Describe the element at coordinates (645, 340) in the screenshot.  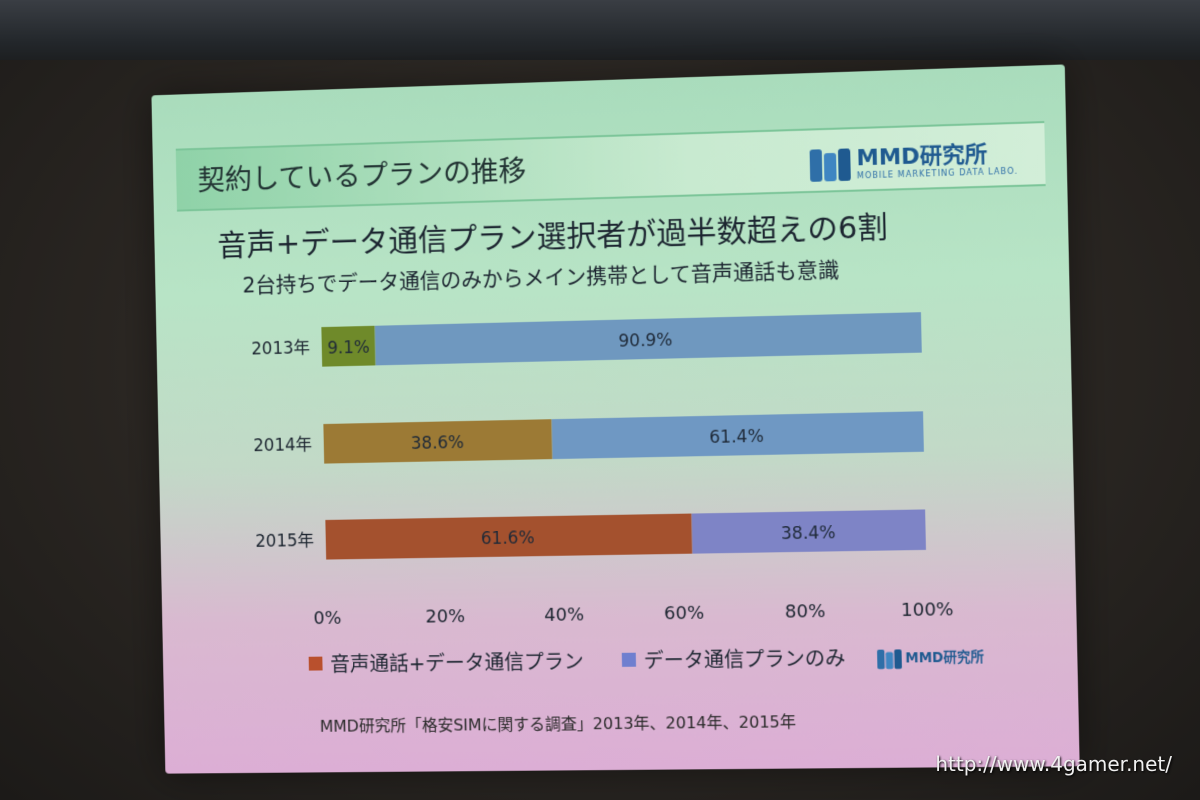
I see `data-label-1-0: 90.9%` at that location.